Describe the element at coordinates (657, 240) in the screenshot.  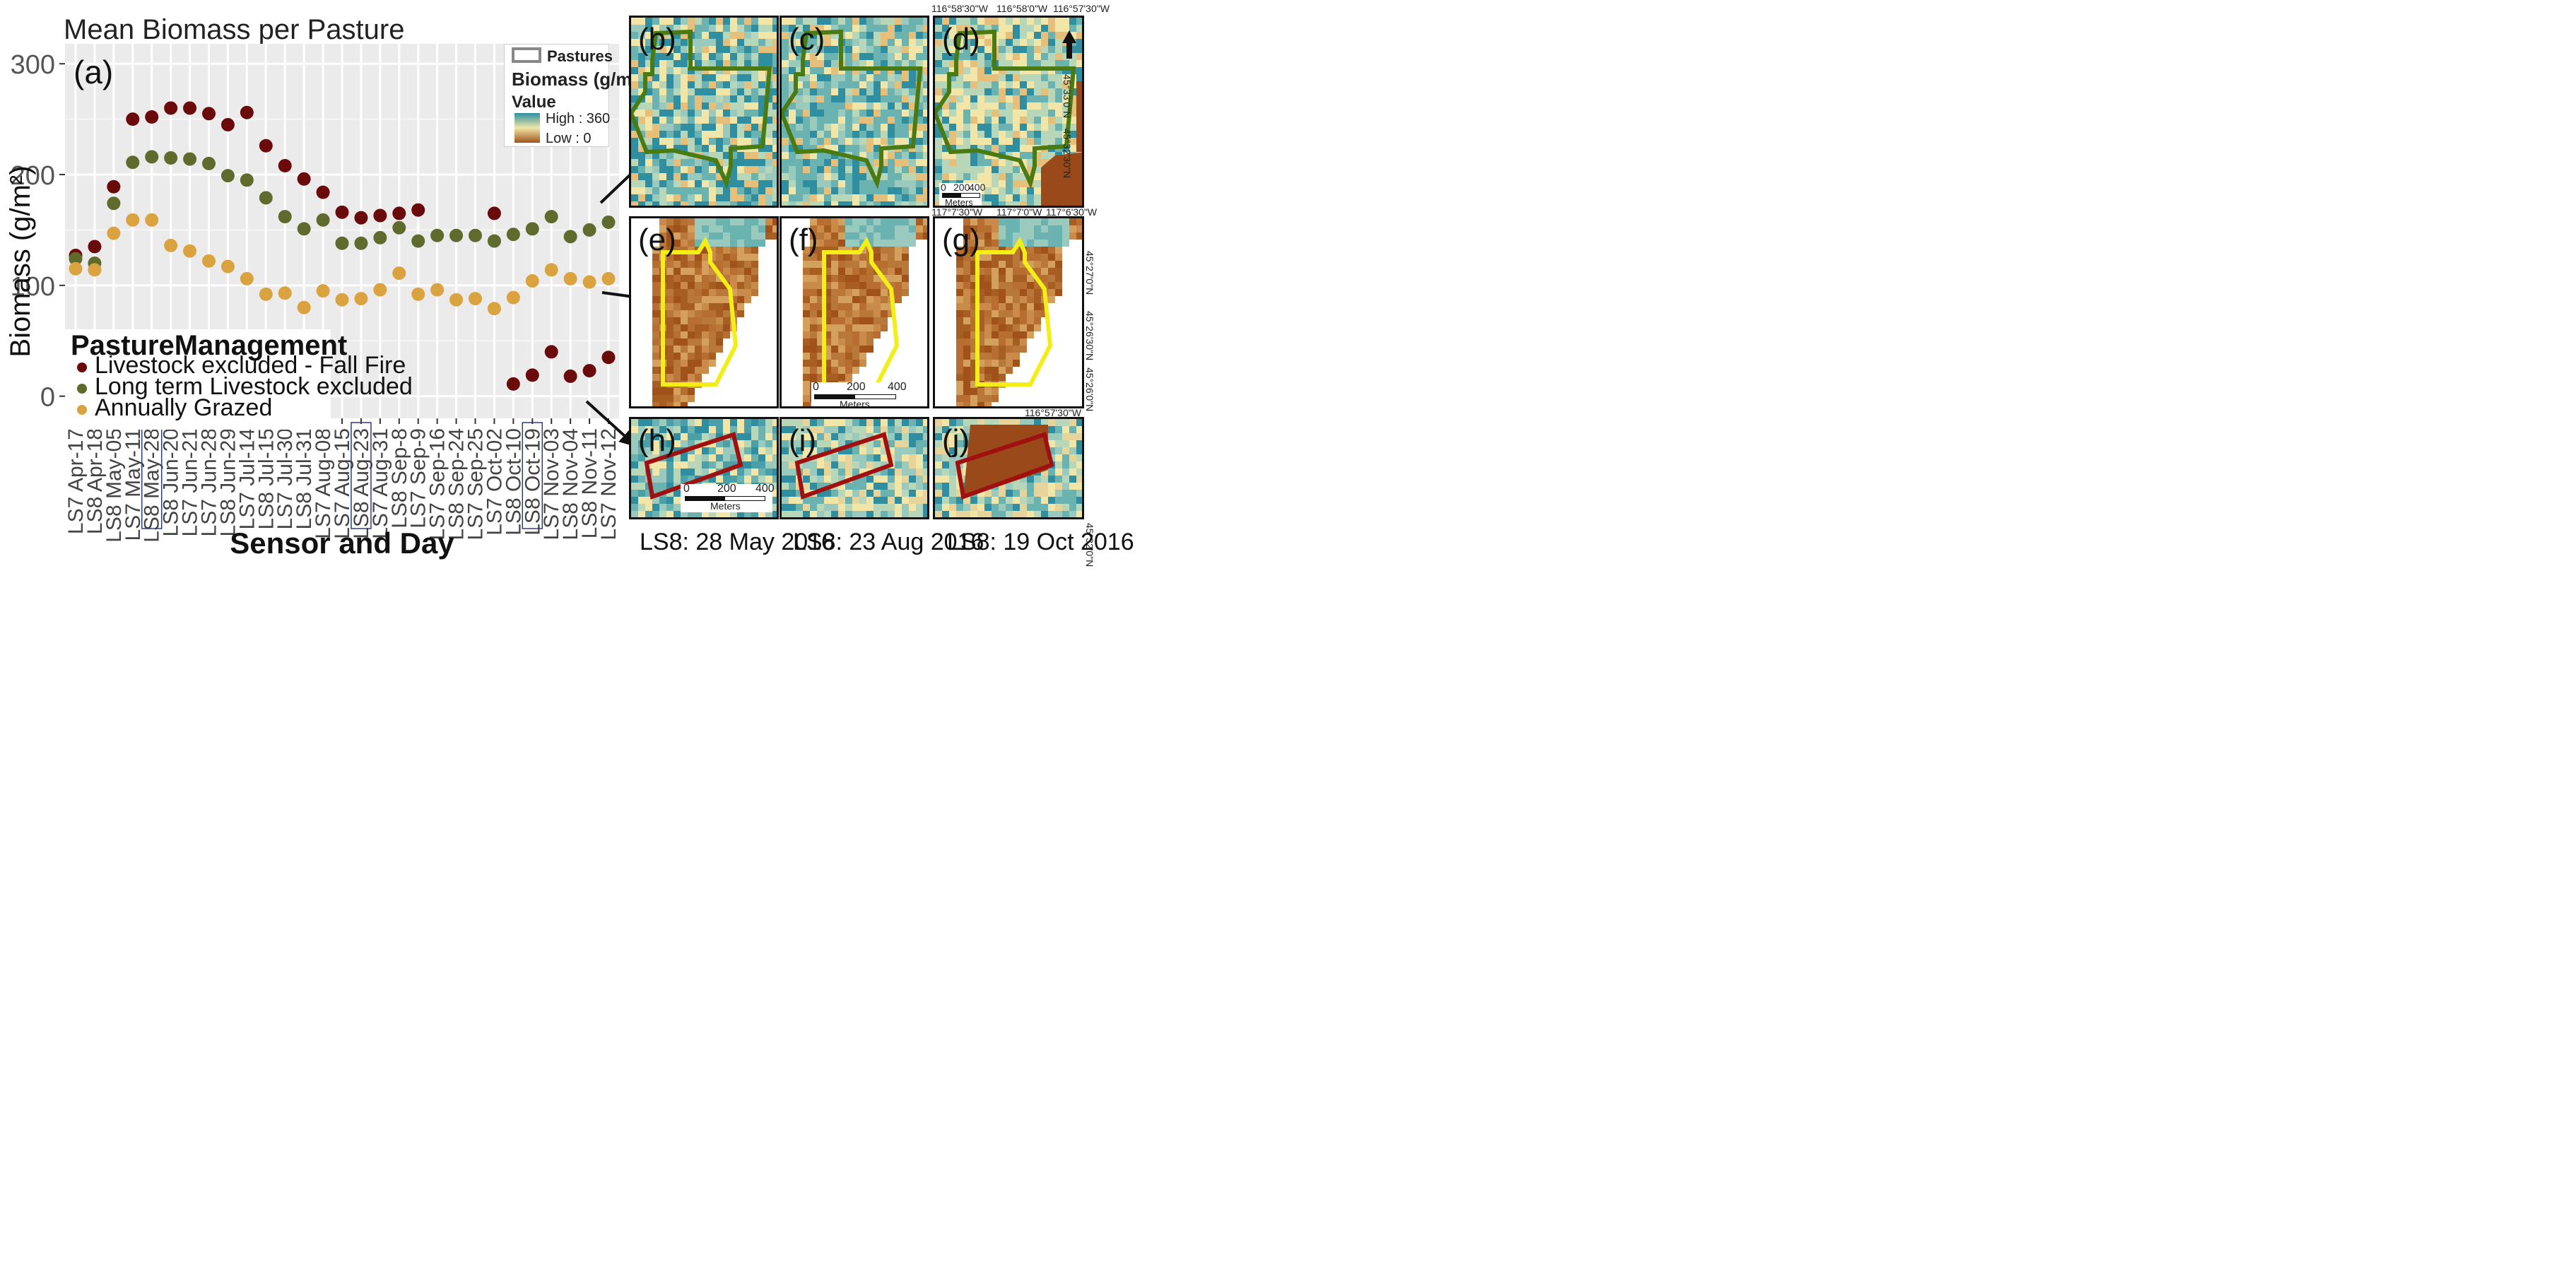
I see `panel-label-e: (e)` at that location.